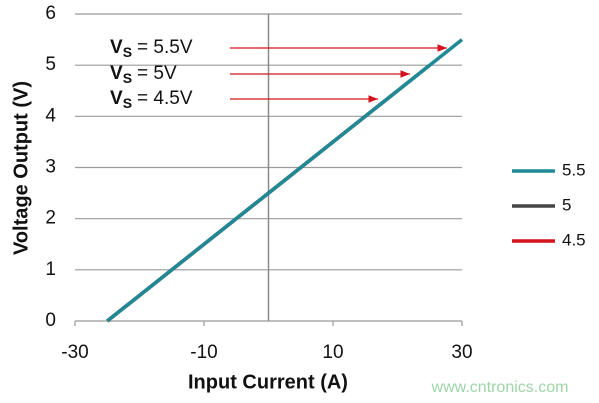  What do you see at coordinates (50, 115) in the screenshot?
I see `y-tick-label: 4` at bounding box center [50, 115].